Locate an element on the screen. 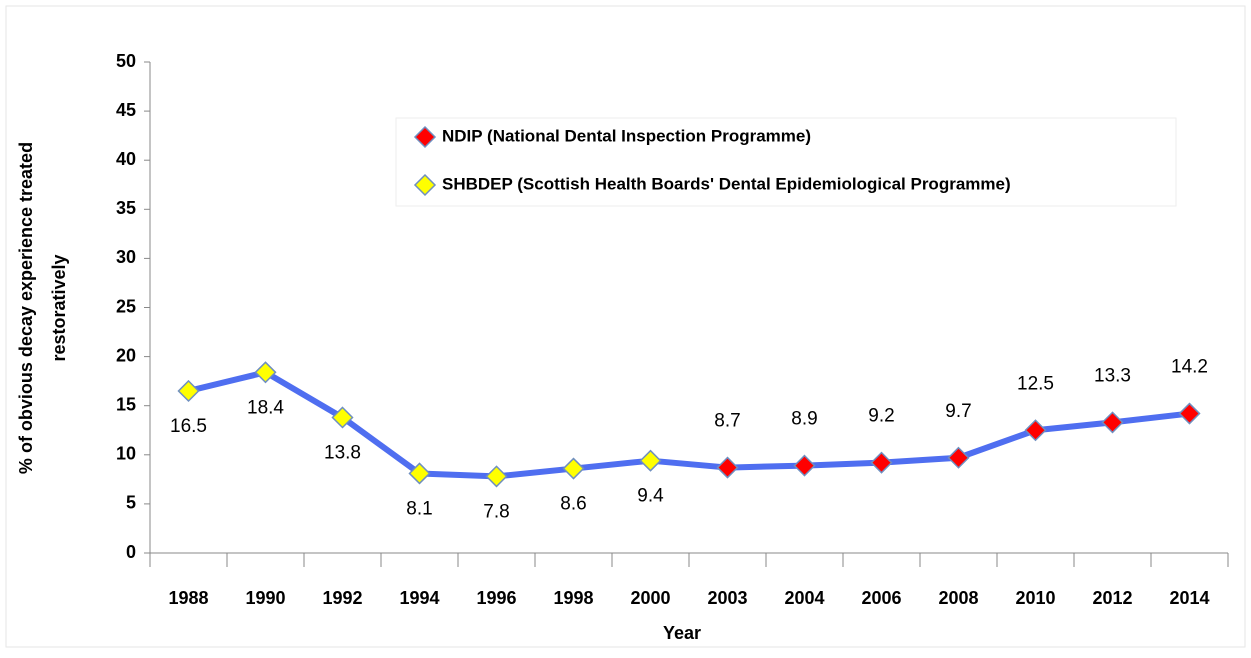 This screenshot has height=658, width=1251. data-label: 8.6 is located at coordinates (573, 504).